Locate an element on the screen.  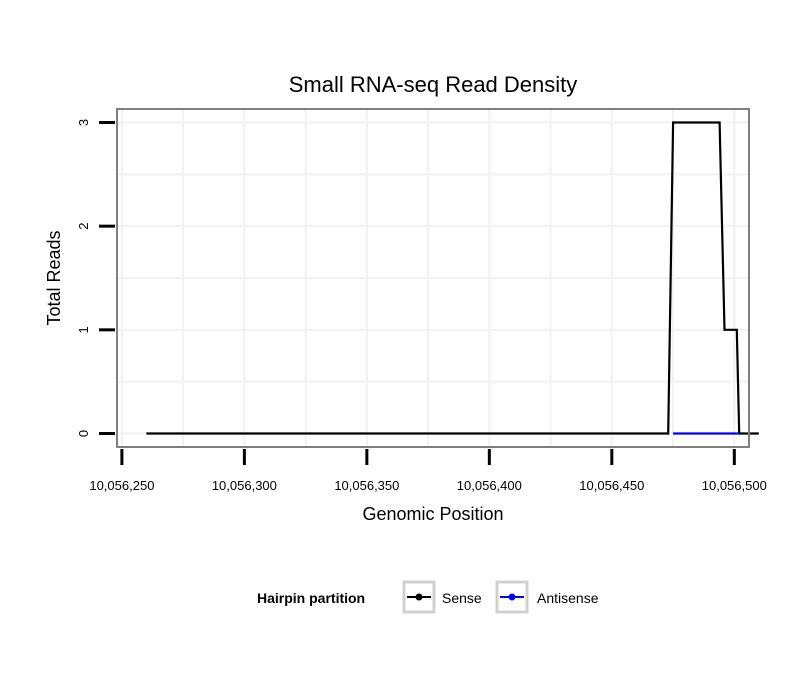
x-tick-label: 10,056,500 is located at coordinates (734, 485).